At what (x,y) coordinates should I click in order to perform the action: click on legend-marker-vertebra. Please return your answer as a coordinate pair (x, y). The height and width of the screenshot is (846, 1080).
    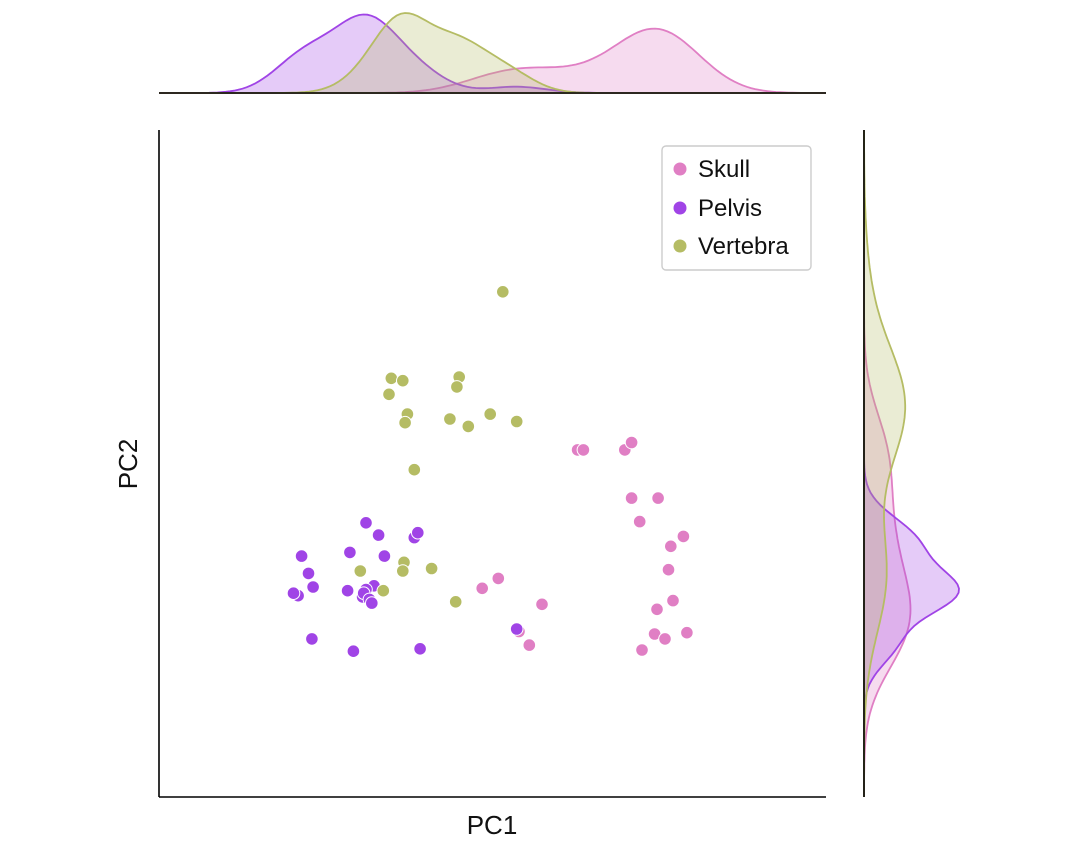
    Looking at the image, I should click on (680, 246).